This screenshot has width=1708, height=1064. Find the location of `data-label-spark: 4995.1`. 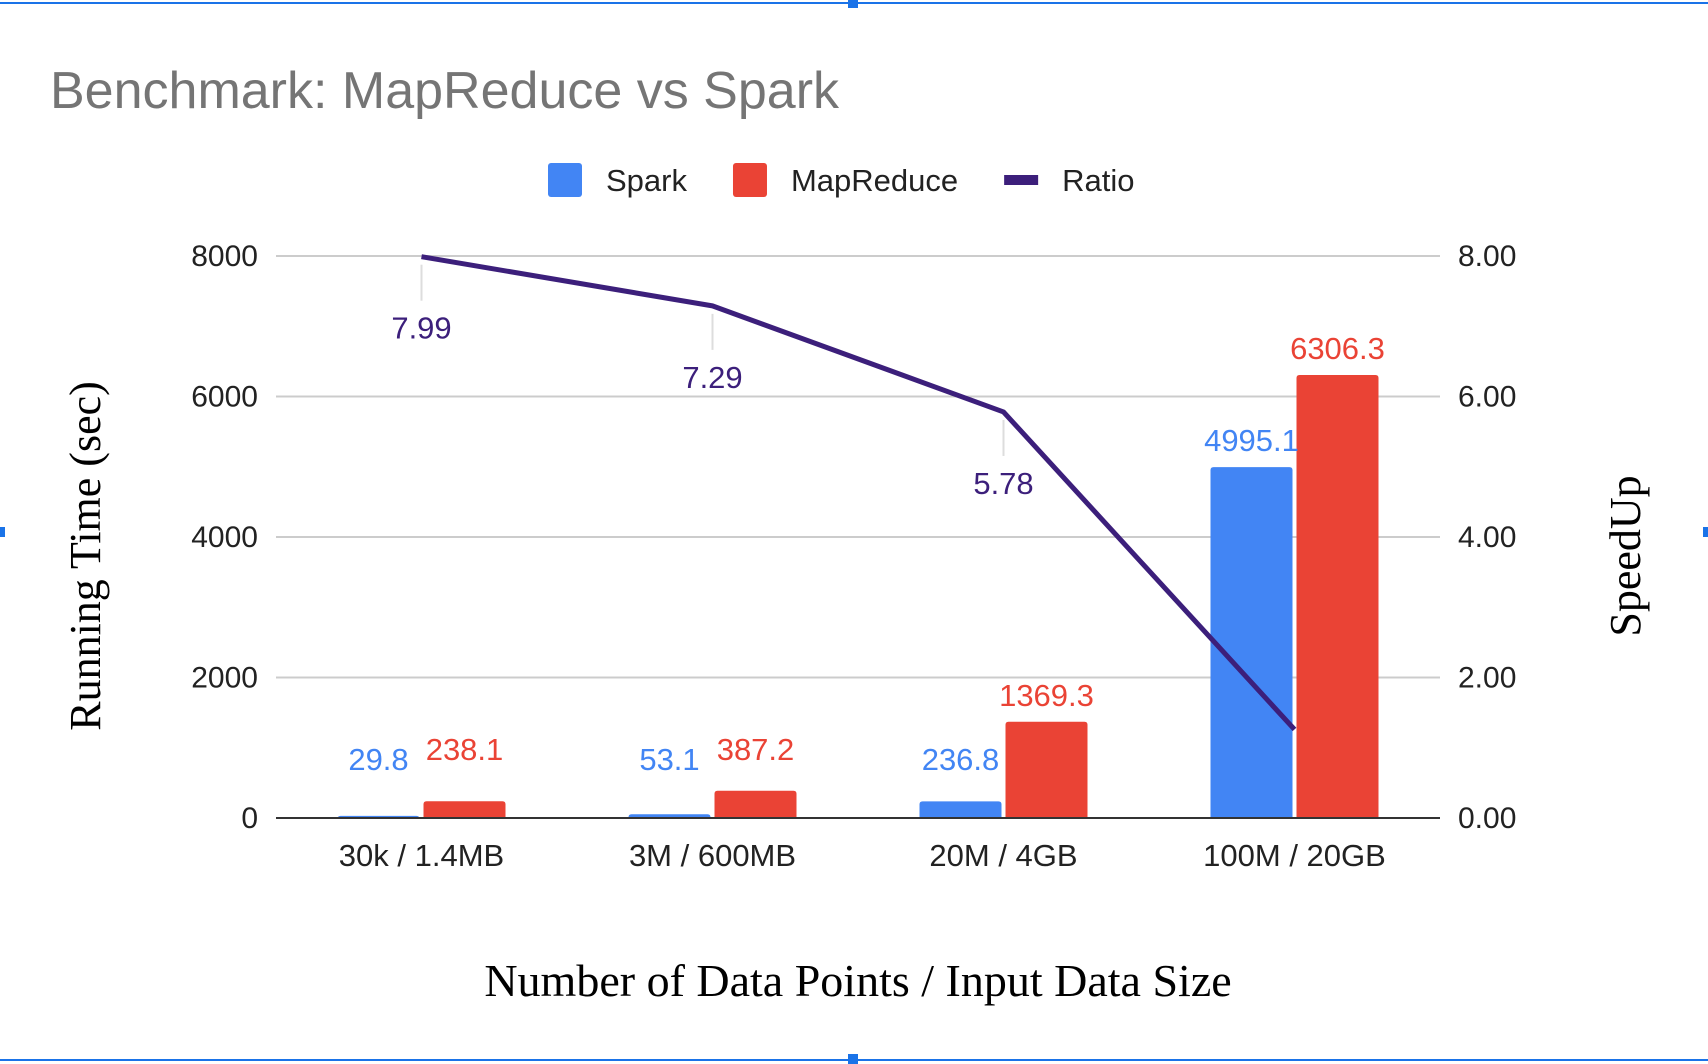

data-label-spark: 4995.1 is located at coordinates (1251, 440).